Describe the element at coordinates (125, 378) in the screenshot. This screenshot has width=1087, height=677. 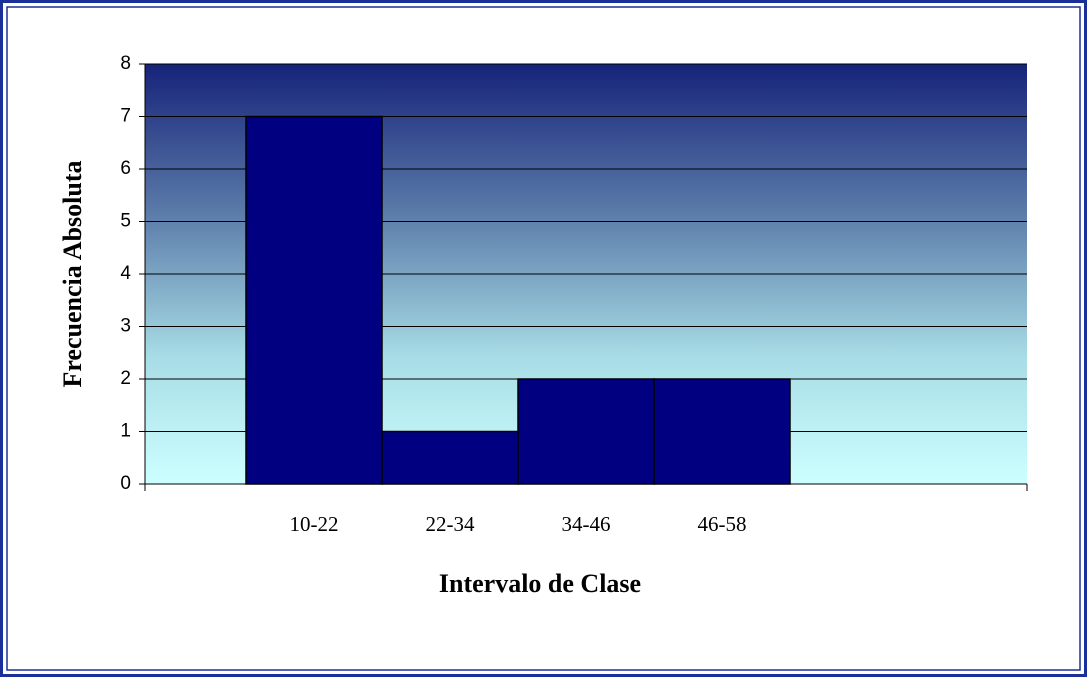
I see `y-tick-label: 2` at that location.